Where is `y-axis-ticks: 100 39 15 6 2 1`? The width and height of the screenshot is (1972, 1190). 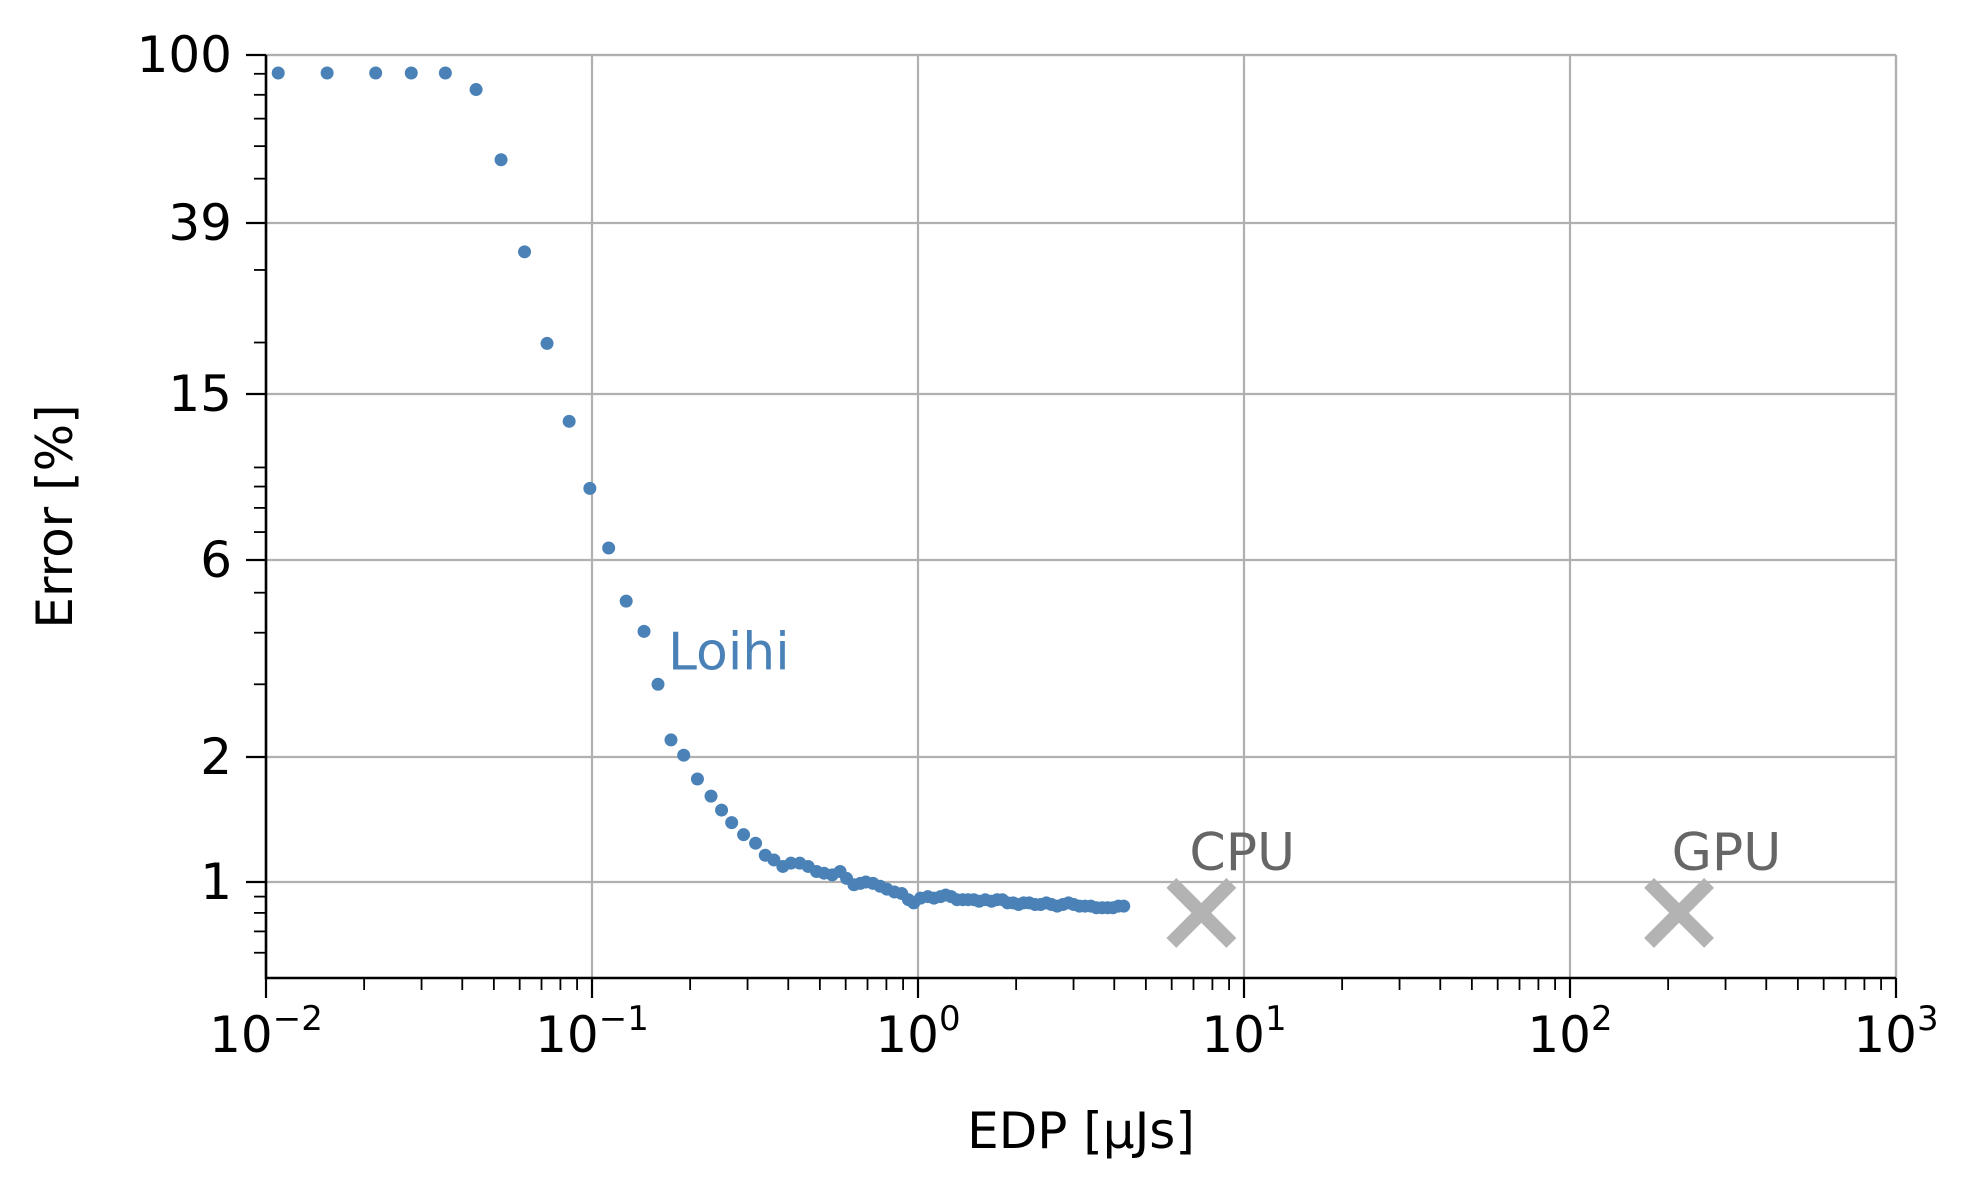
y-axis-ticks: 100 39 15 6 2 1 is located at coordinates (201, 490).